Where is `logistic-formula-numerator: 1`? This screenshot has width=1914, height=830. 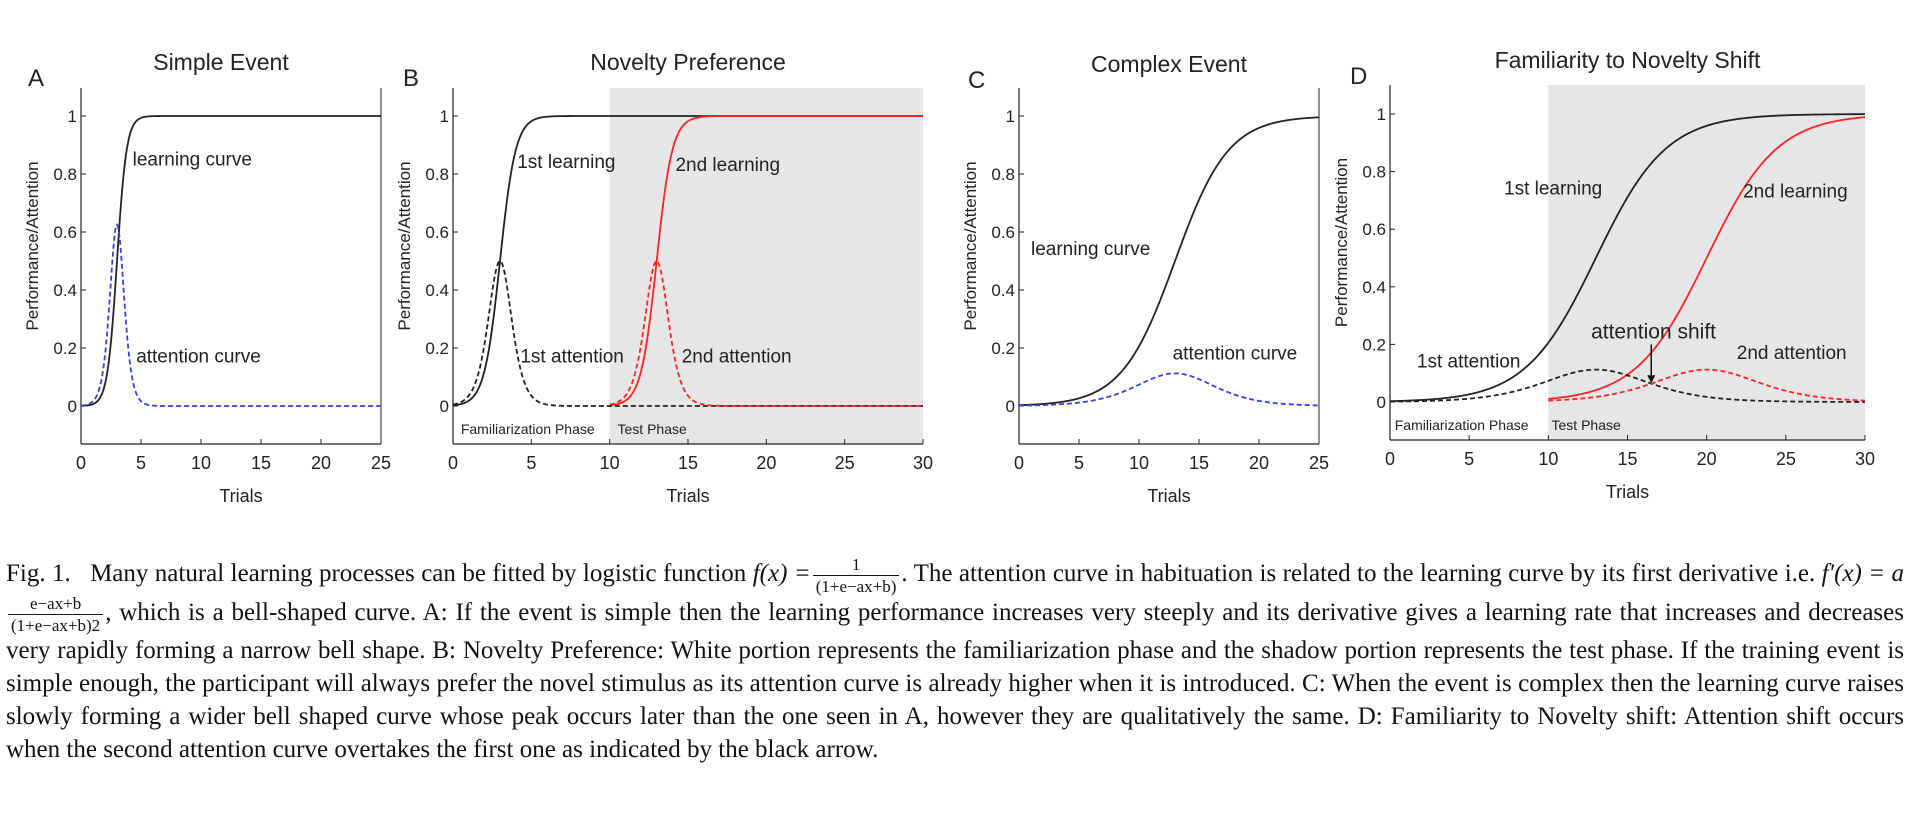
logistic-formula-numerator: 1 is located at coordinates (856, 566).